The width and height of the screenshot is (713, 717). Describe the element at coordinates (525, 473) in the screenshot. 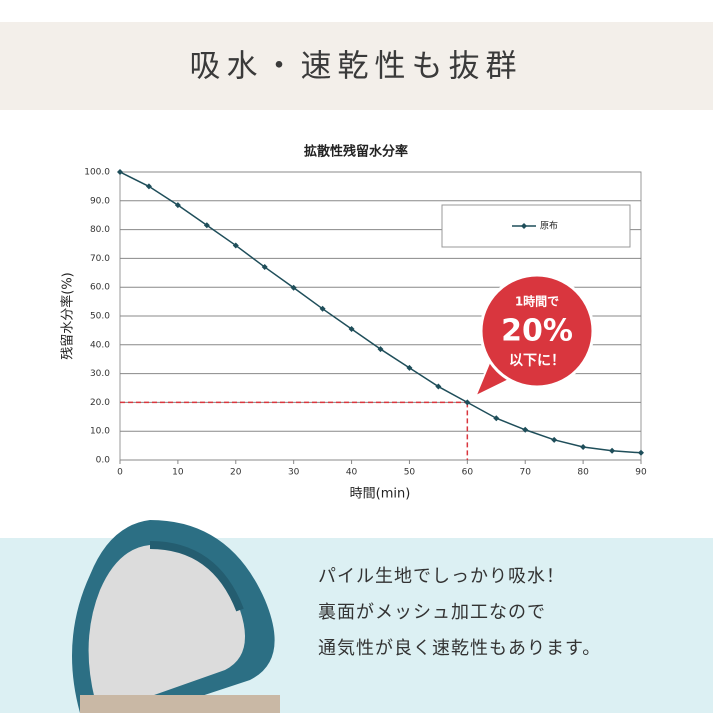

I see `x-tick-label: 70` at that location.